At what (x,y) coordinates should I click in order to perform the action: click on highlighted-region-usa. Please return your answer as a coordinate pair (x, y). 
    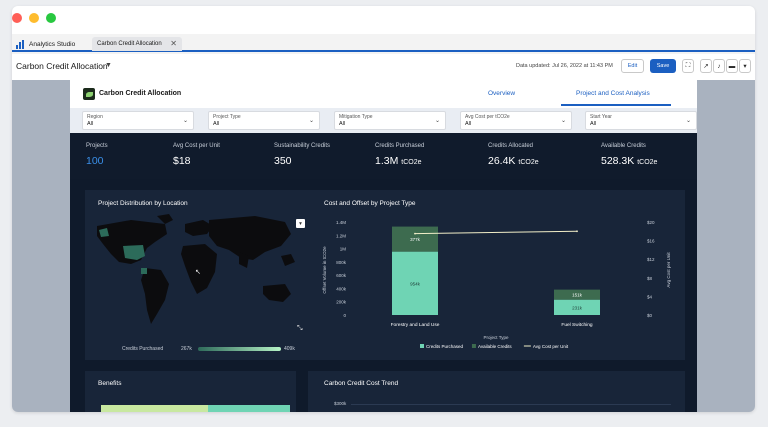
    Looking at the image, I should click on (134, 252).